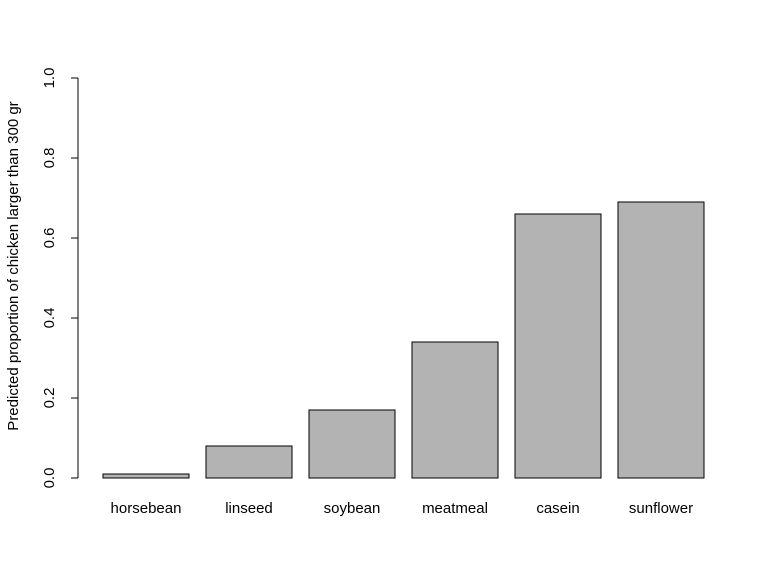 Image resolution: width=768 pixels, height=576 pixels. What do you see at coordinates (49, 238) in the screenshot?
I see `y-tick-label: 0.6` at bounding box center [49, 238].